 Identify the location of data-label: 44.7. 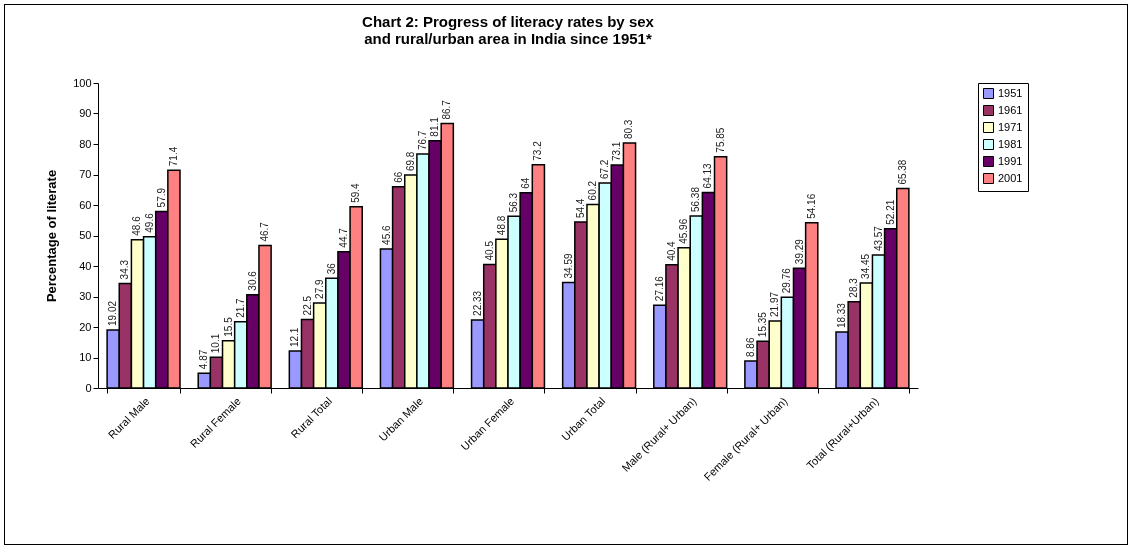
(343, 237).